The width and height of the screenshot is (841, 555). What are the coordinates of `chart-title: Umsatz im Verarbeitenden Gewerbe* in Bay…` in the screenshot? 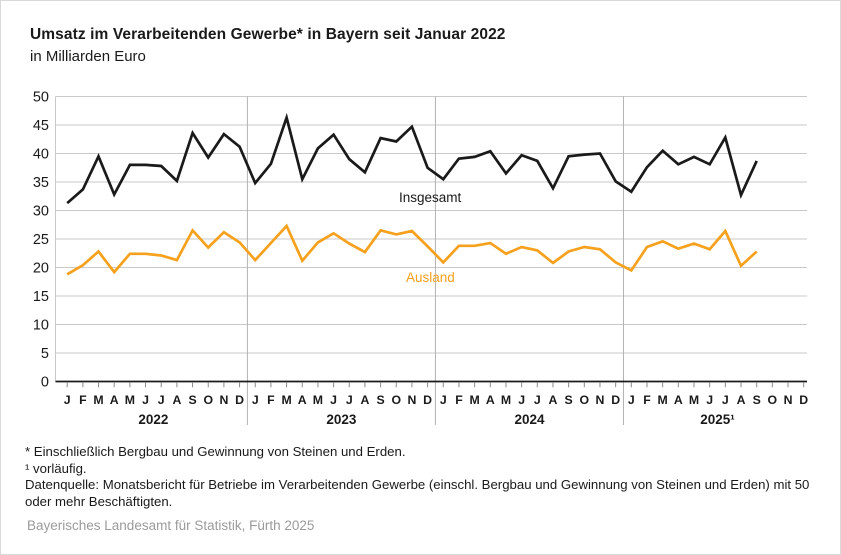 It's located at (268, 34).